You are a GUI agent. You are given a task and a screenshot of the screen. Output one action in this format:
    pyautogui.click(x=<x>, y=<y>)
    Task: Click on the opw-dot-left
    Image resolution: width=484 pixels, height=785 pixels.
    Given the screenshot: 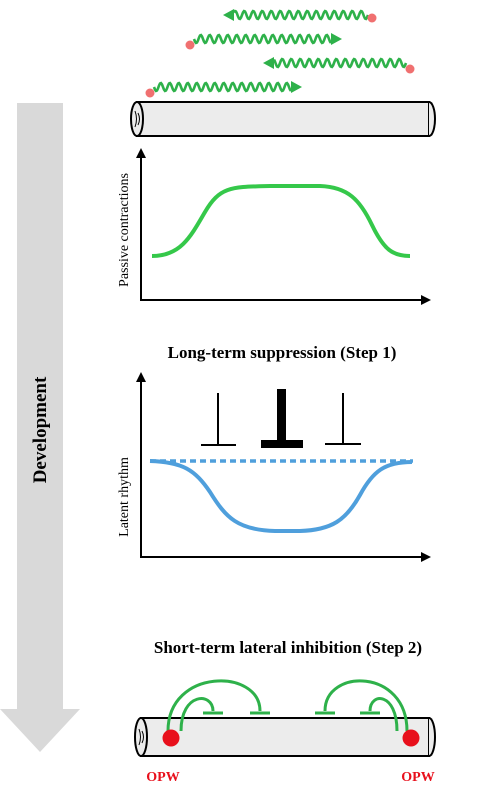 What is the action you would take?
    pyautogui.click(x=171, y=738)
    